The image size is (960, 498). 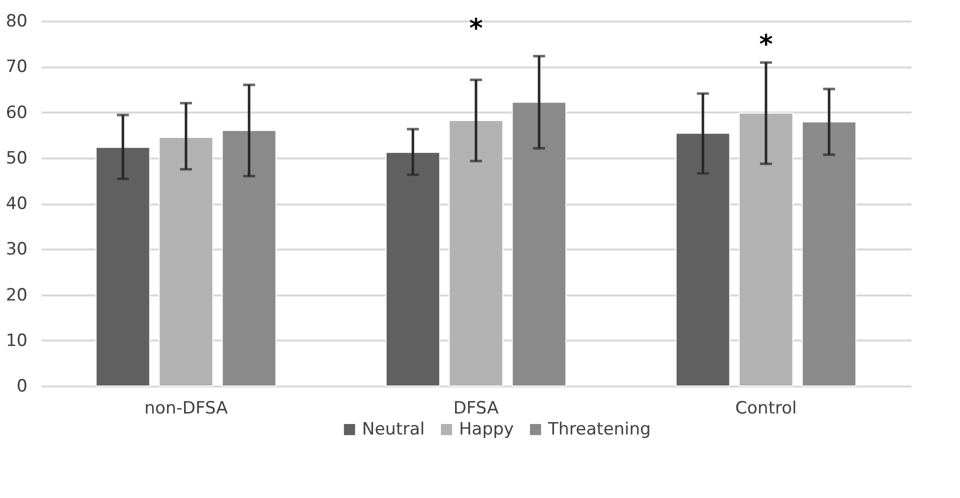 I want to click on x-tick-label: DFSA, so click(x=476, y=408).